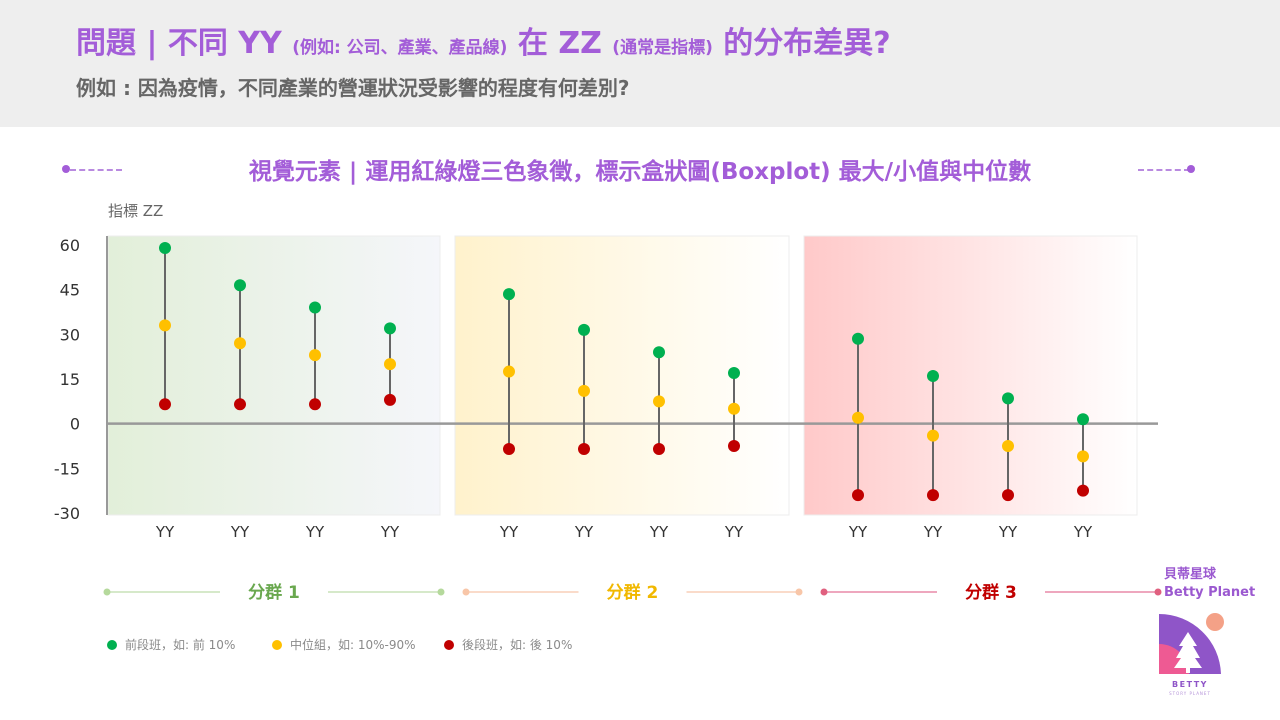  What do you see at coordinates (991, 592) in the screenshot?
I see `group-label: 分群 3` at bounding box center [991, 592].